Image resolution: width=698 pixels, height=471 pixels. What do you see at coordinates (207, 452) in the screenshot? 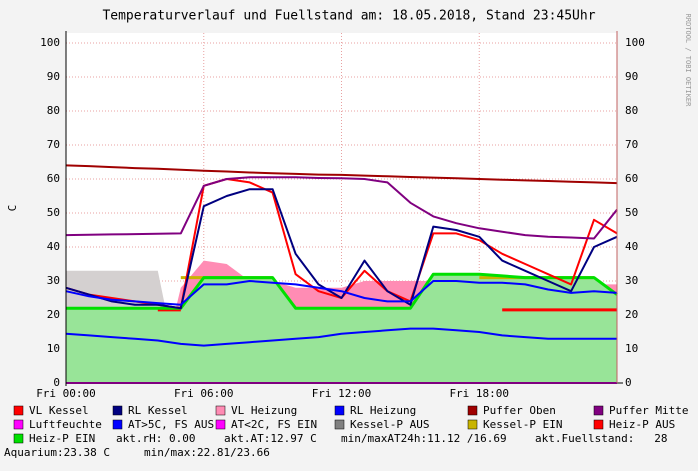
I see `info-text: min/max:22.81/23.66` at bounding box center [207, 452].